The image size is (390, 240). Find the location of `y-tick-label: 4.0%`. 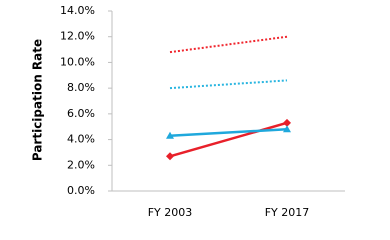

y-tick-label: 4.0% is located at coordinates (81, 139).